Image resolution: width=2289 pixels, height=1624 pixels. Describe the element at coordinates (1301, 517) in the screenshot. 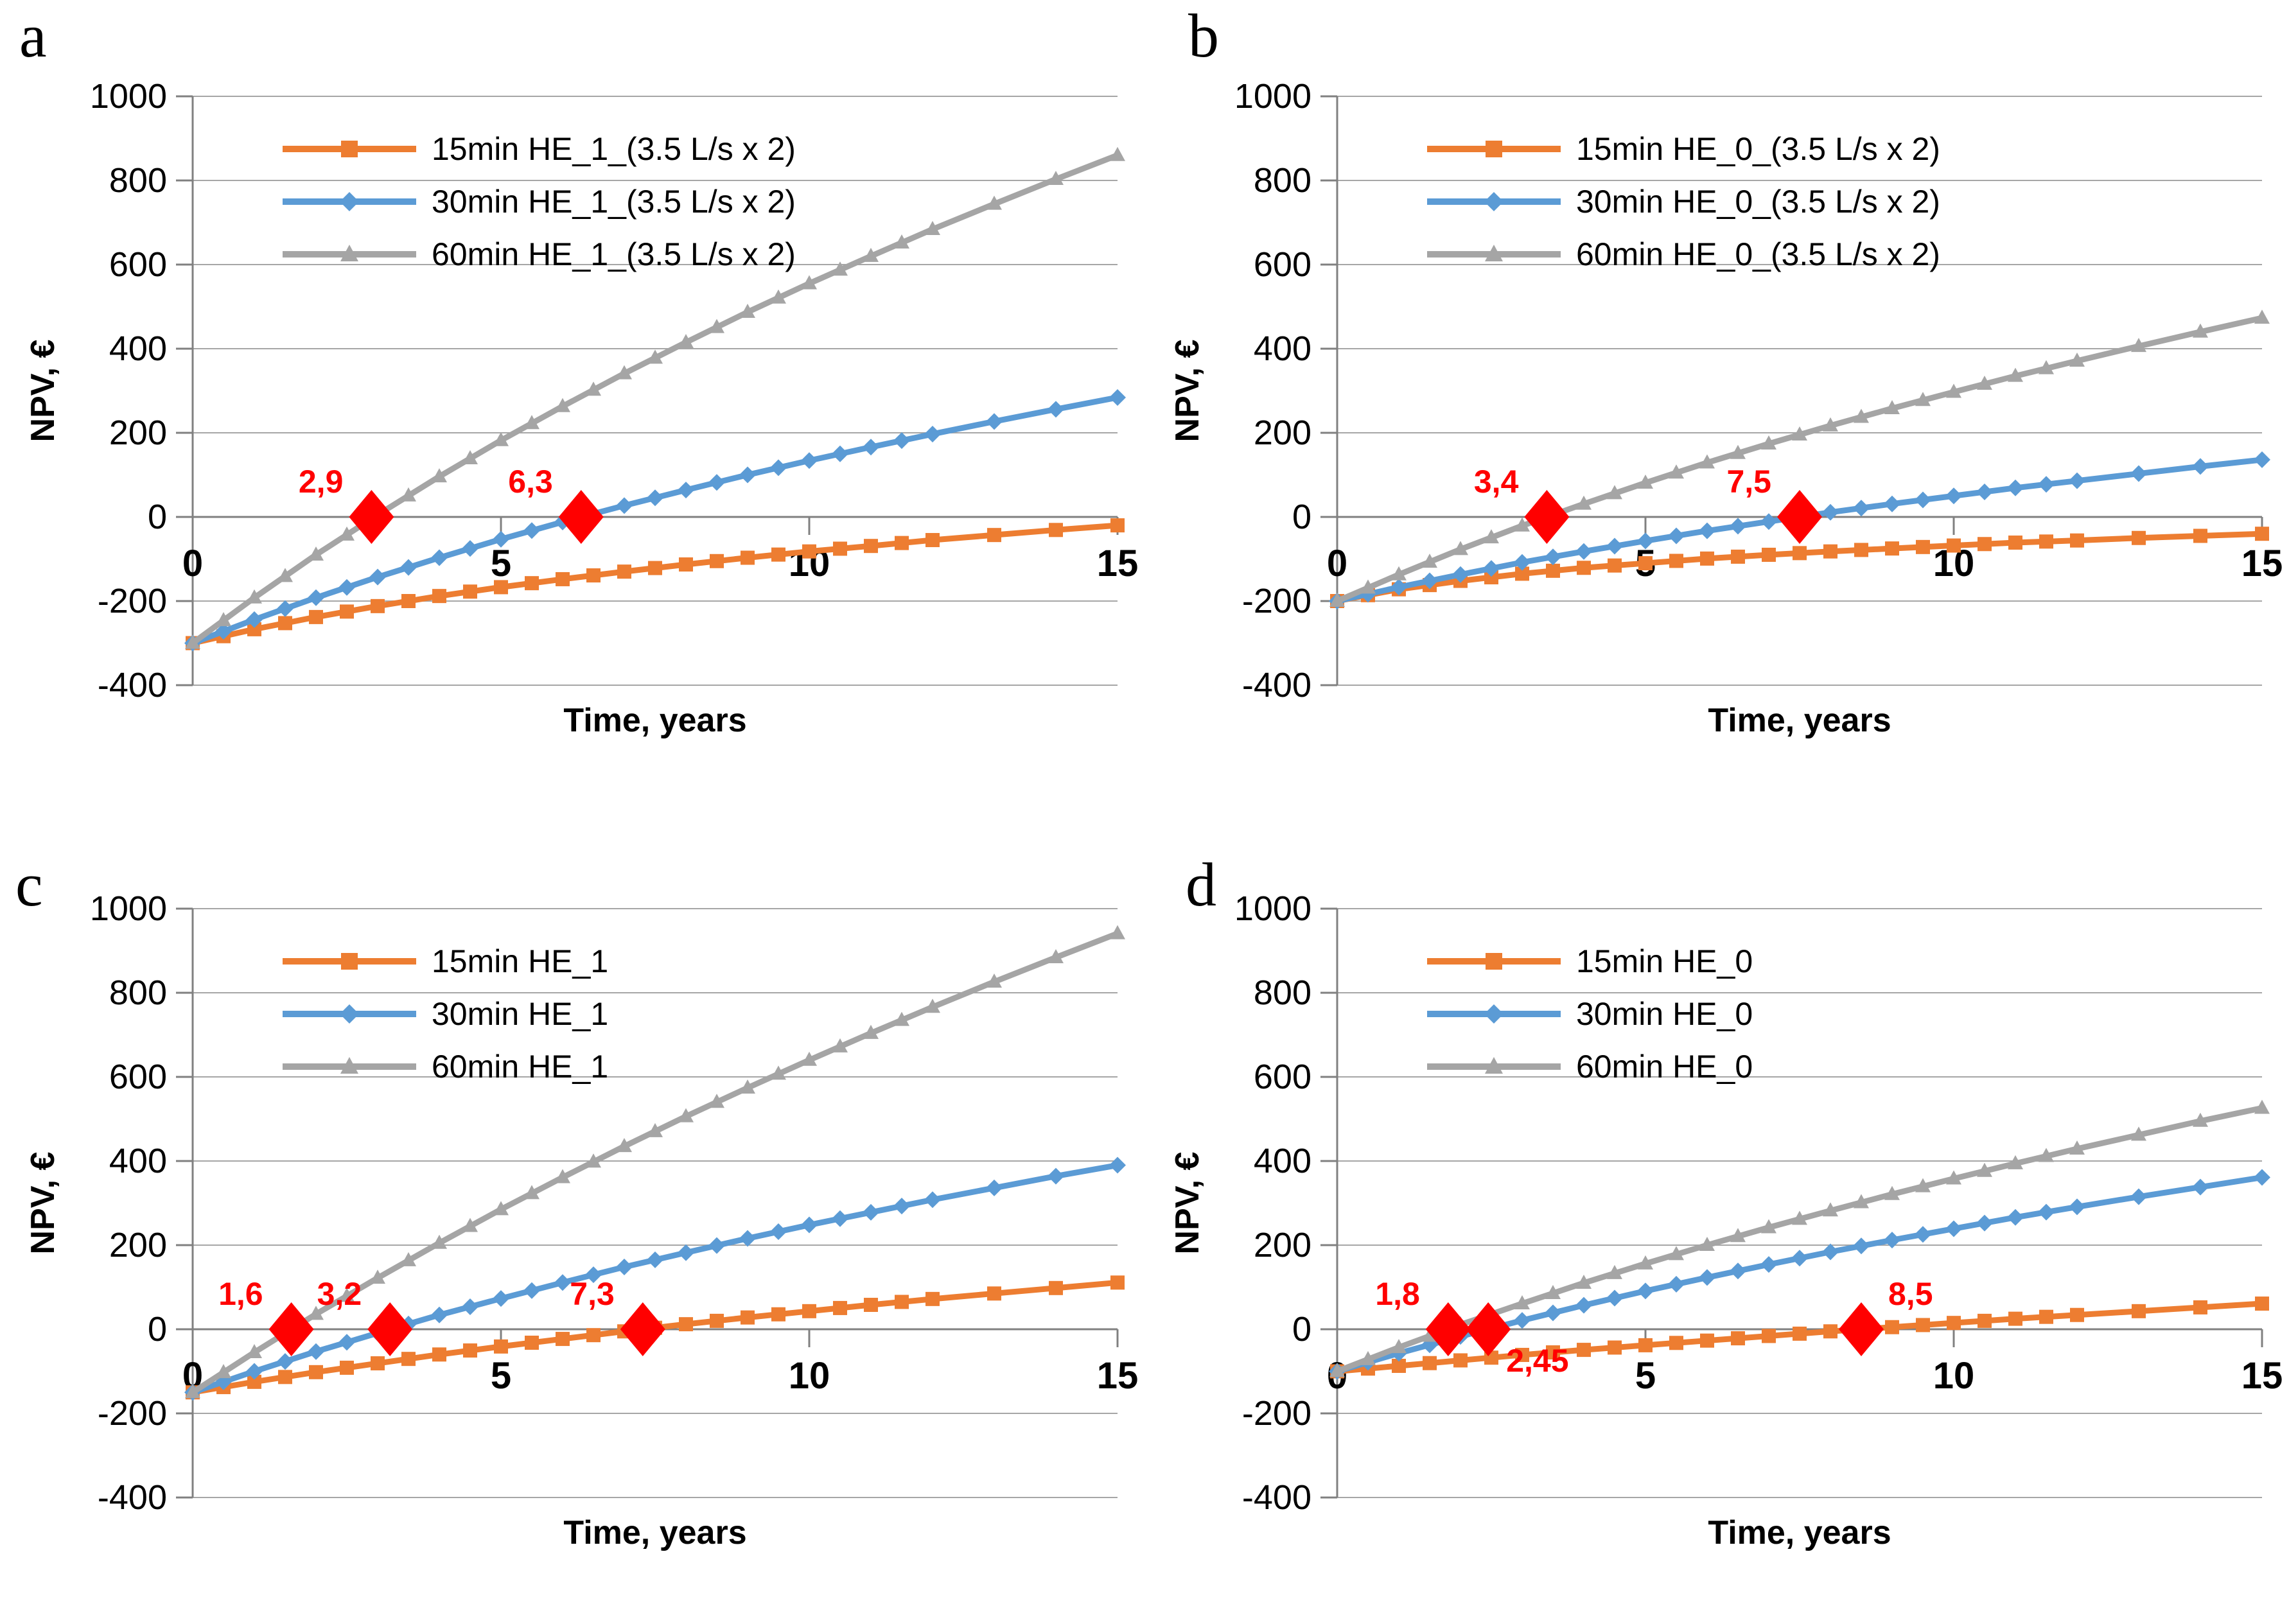

I see `y-tick-label: 0` at that location.